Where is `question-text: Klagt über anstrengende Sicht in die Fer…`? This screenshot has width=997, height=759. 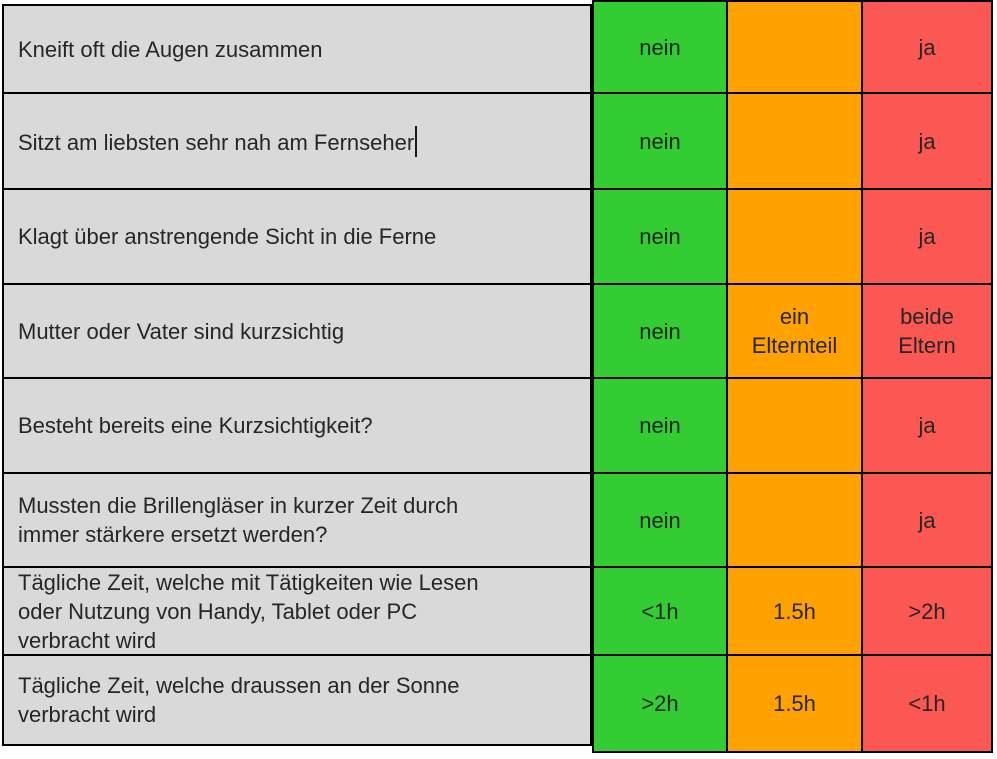
question-text: Klagt über anstrengende Sicht in die Fer… is located at coordinates (227, 236).